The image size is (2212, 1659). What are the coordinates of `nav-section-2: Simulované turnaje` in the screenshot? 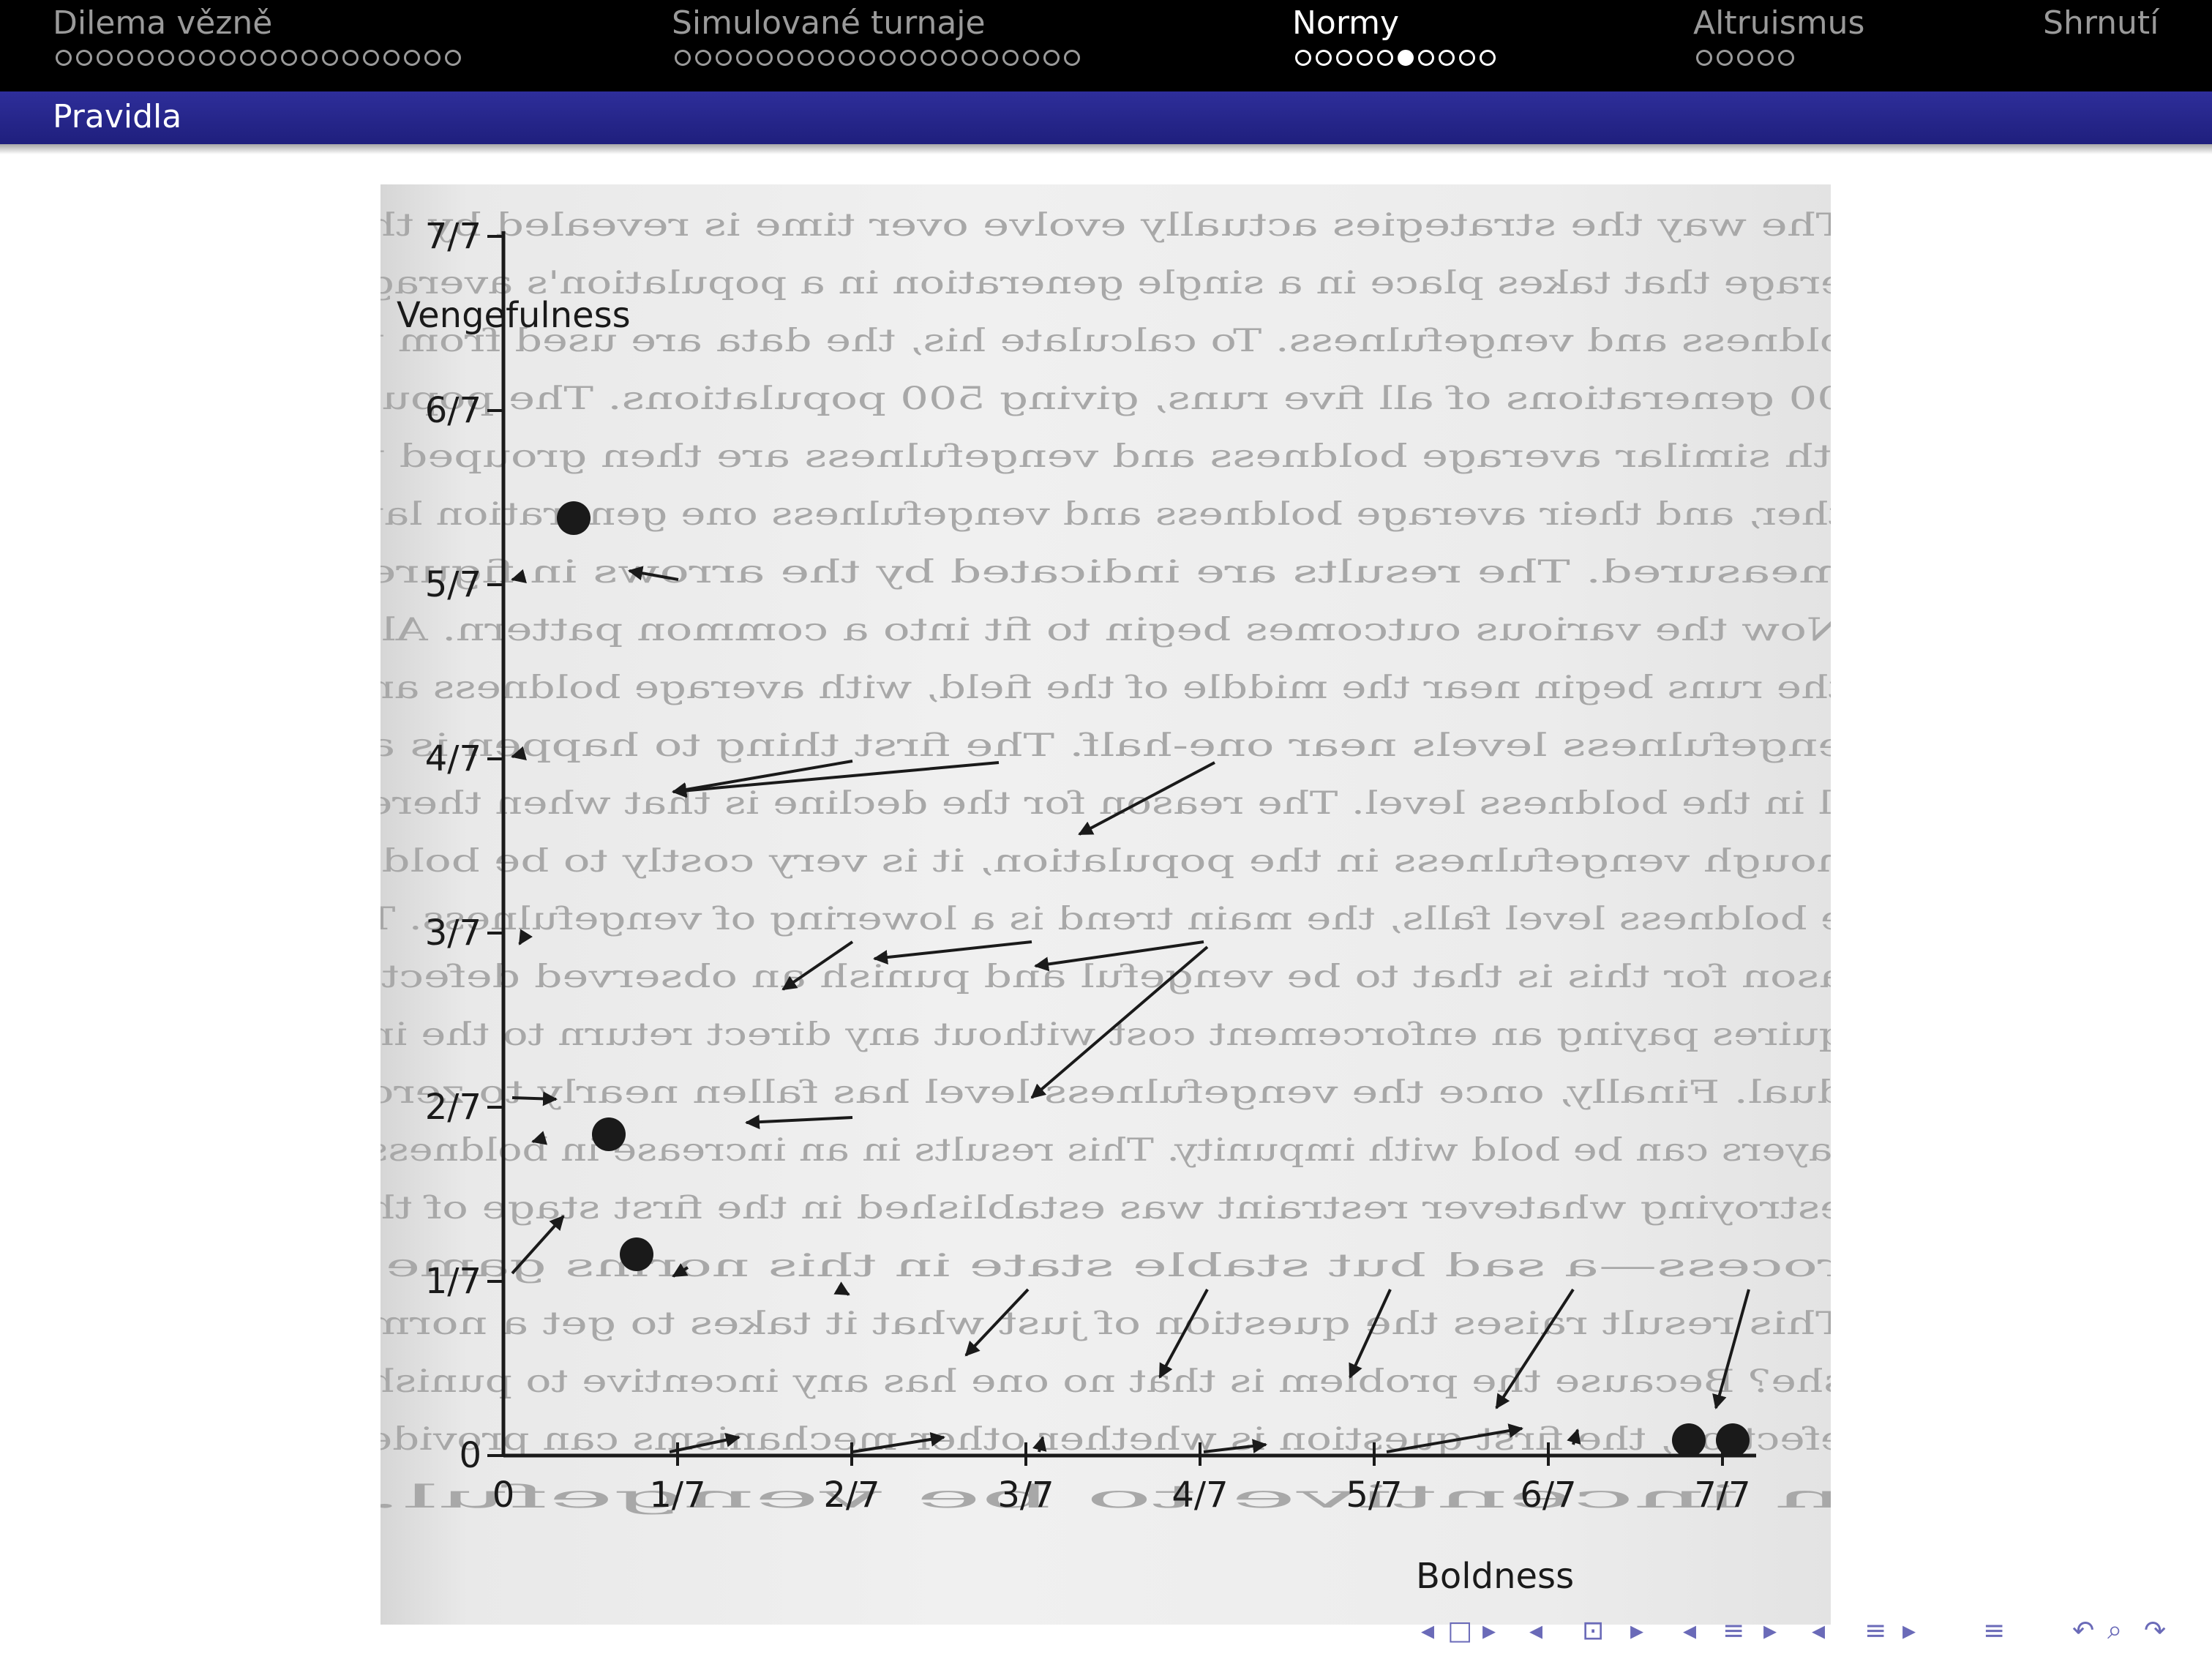 It's located at (829, 23).